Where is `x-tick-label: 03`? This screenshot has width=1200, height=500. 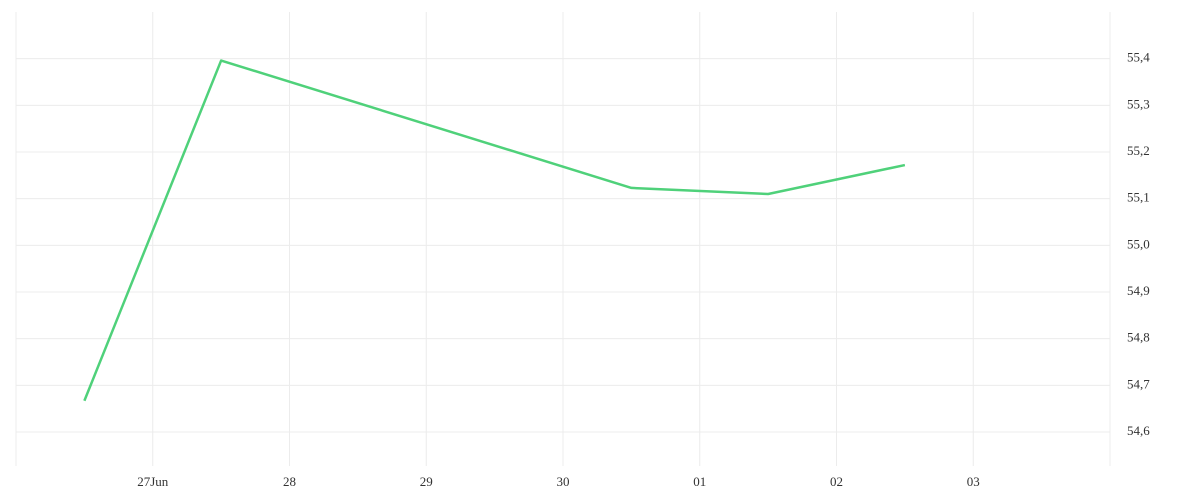 x-tick-label: 03 is located at coordinates (973, 481).